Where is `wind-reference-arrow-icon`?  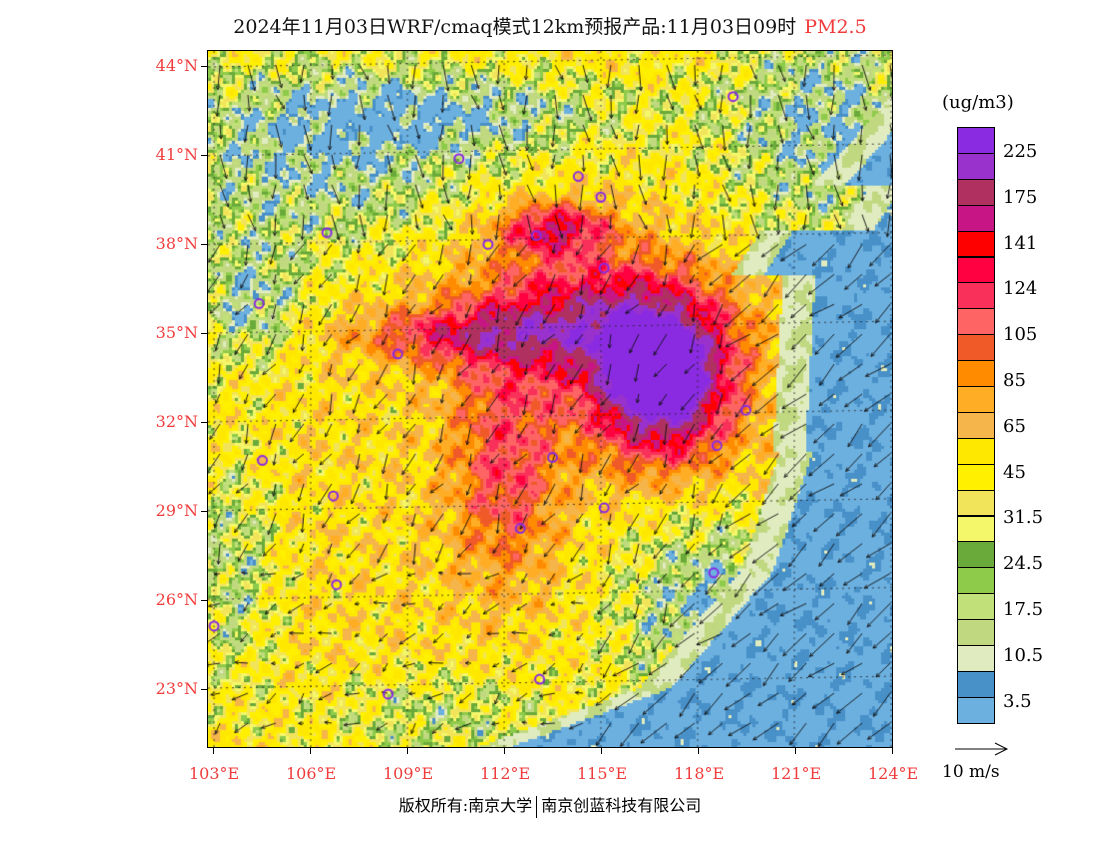
wind-reference-arrow-icon is located at coordinates (982, 749).